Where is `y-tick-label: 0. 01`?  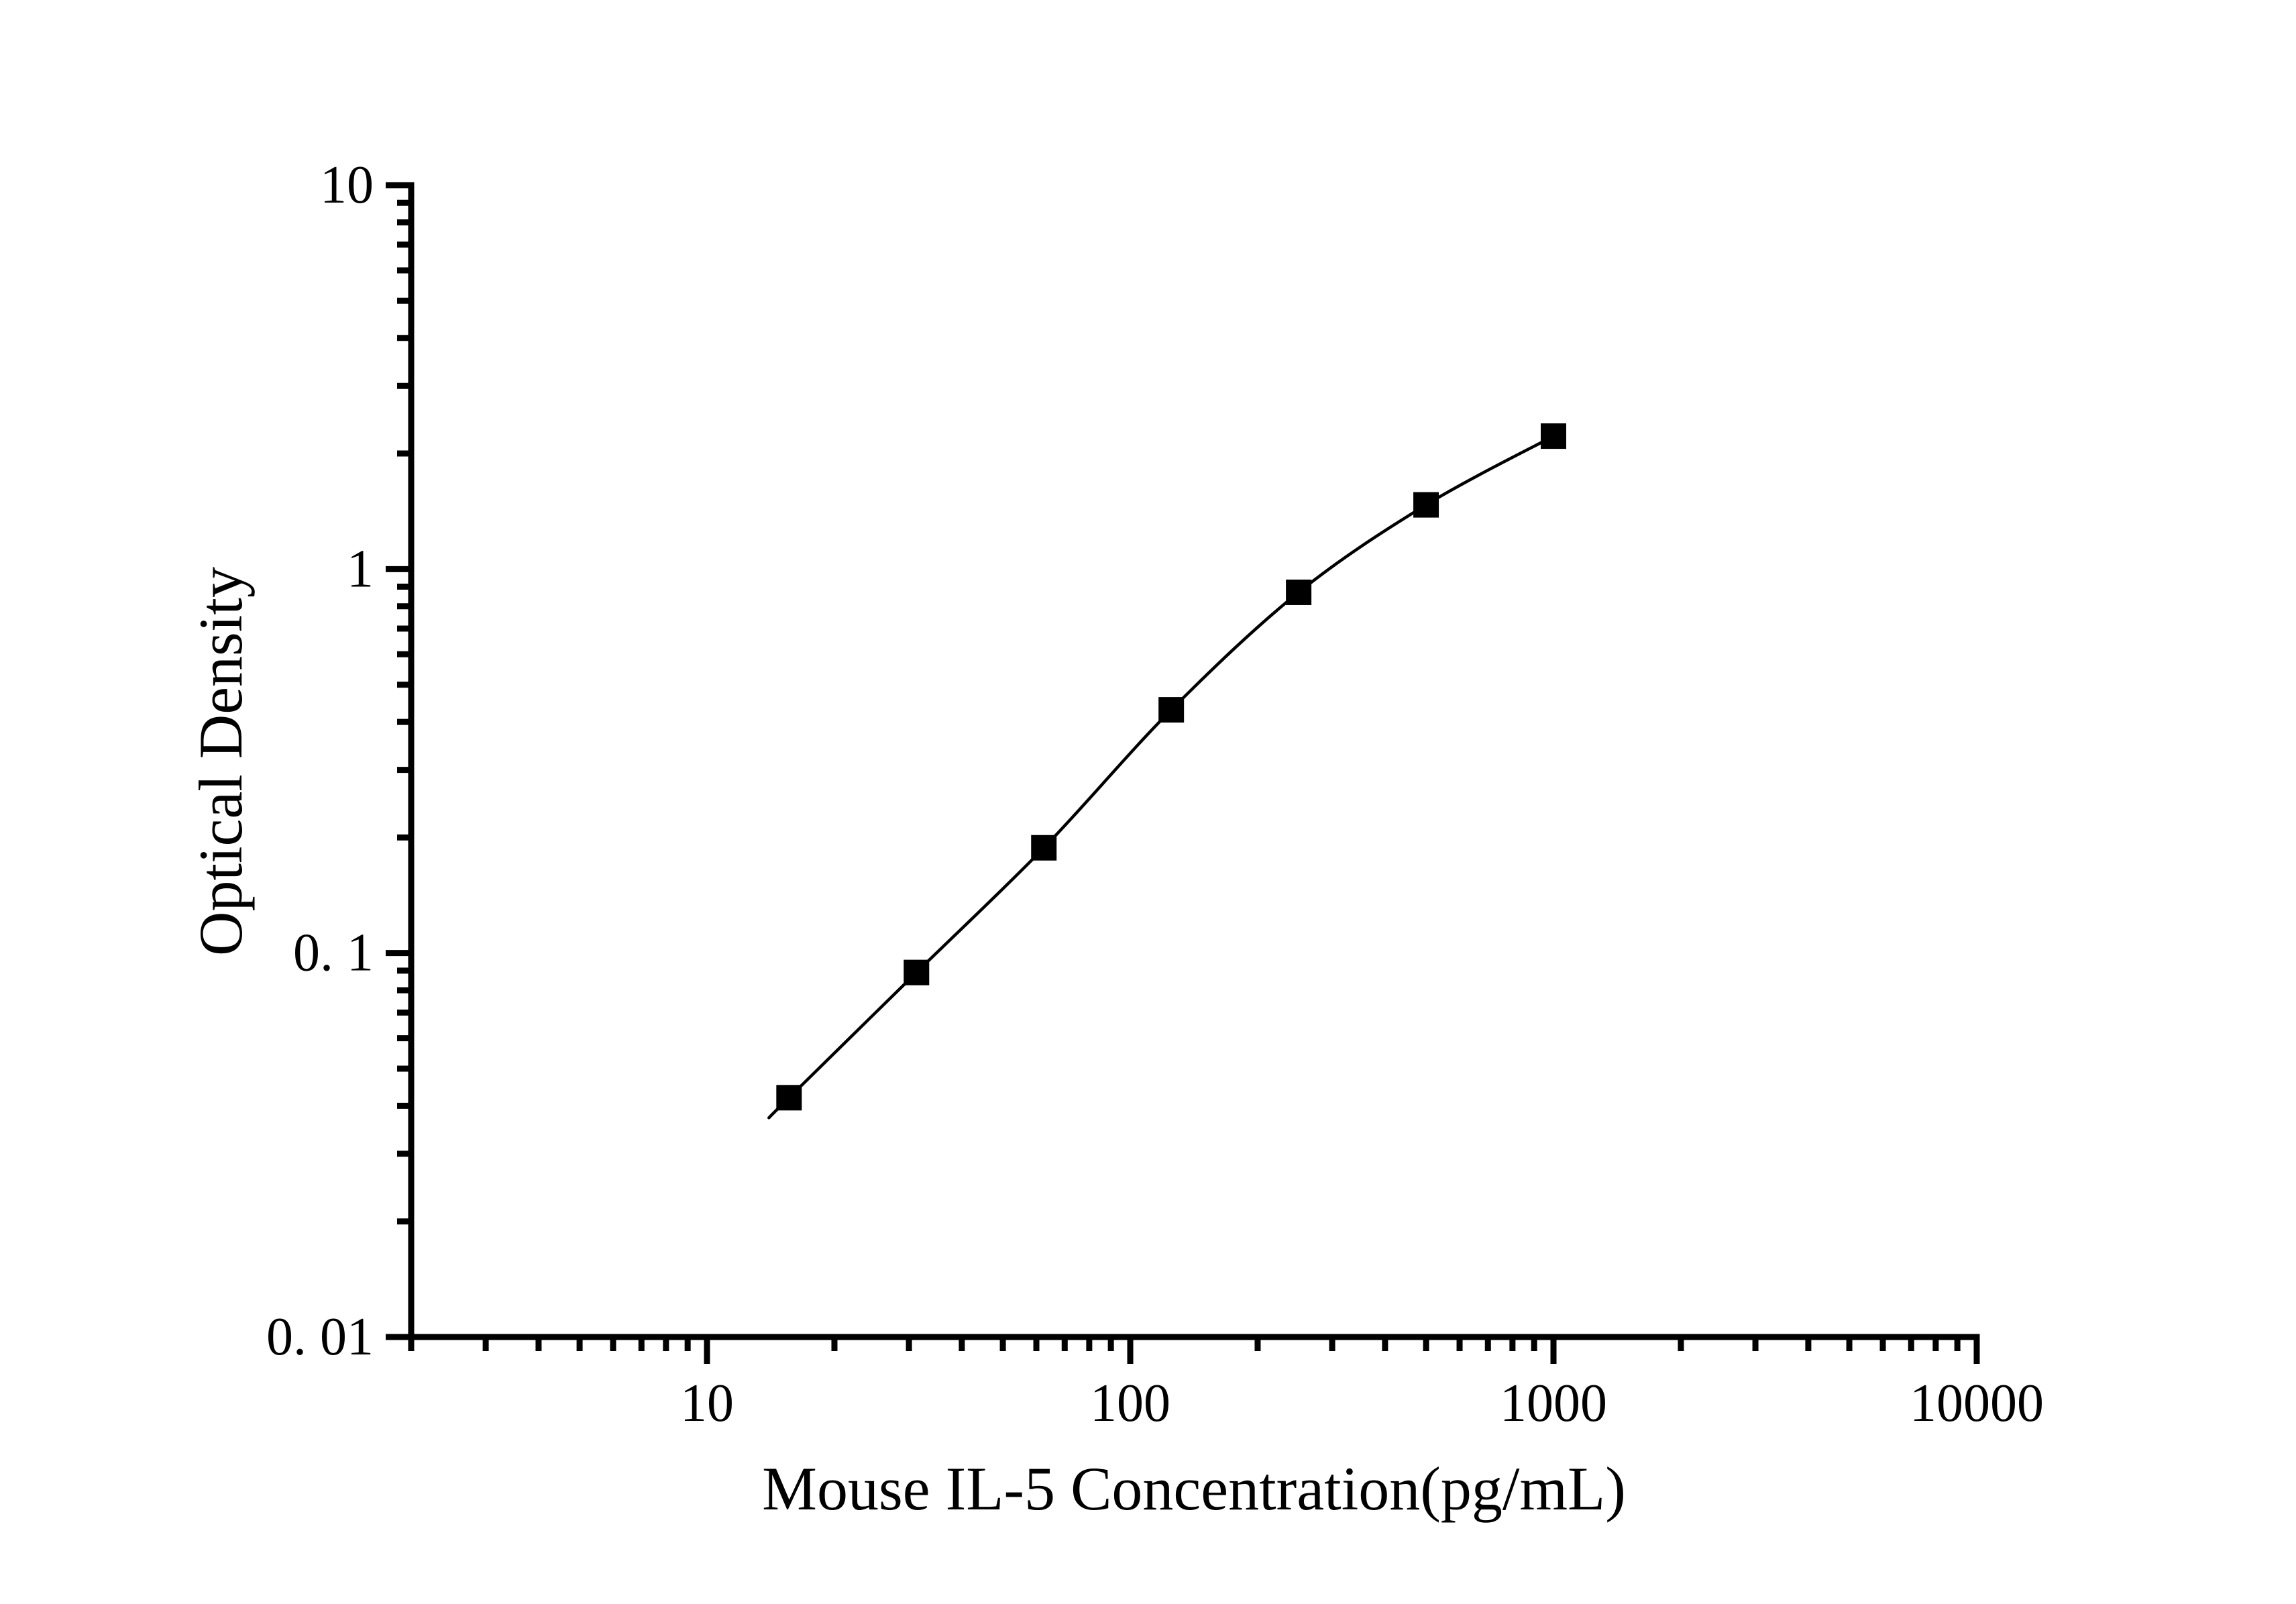
y-tick-label: 0. 01 is located at coordinates (320, 1337).